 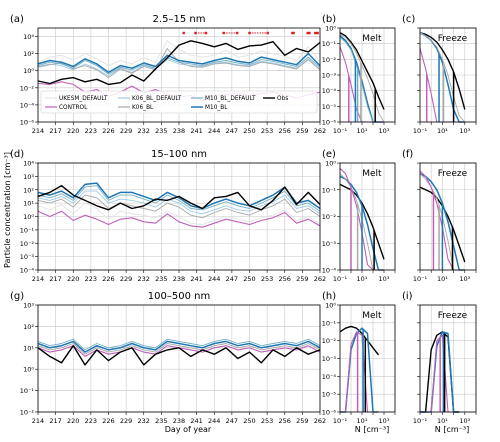 What do you see at coordinates (442, 71) in the screenshot?
I see `dist-curve-obs` at bounding box center [442, 71].